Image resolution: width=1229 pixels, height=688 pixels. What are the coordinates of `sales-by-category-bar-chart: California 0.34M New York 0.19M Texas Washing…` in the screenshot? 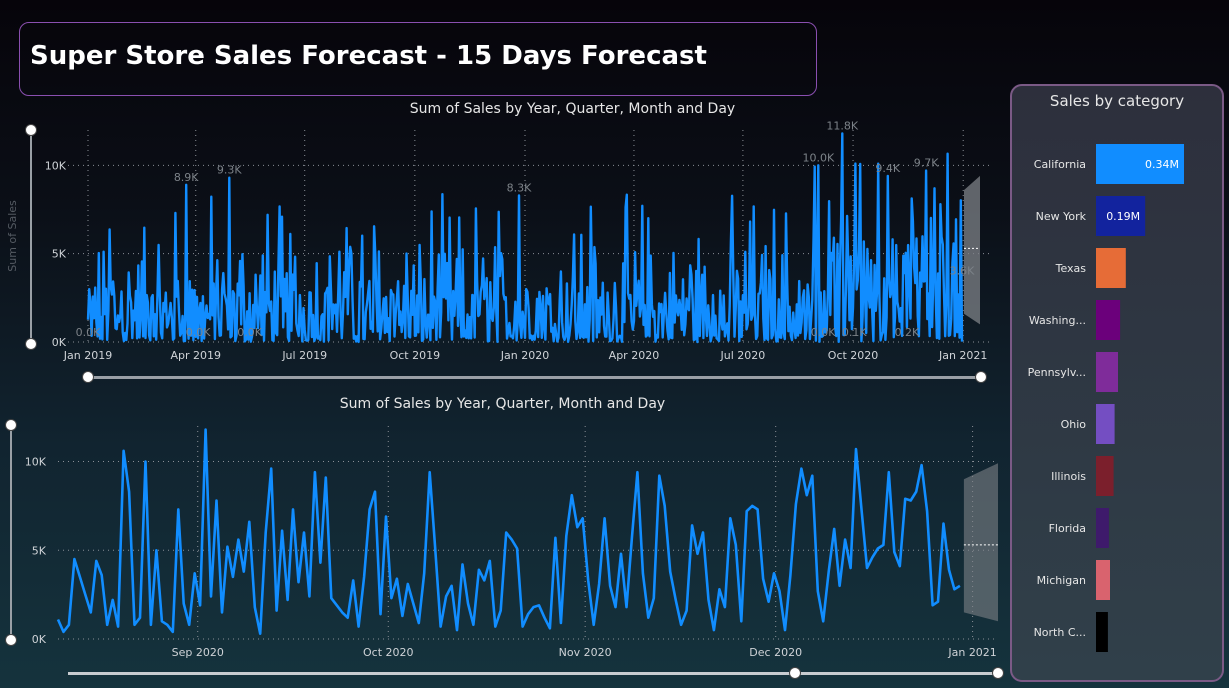 It's located at (1117, 401).